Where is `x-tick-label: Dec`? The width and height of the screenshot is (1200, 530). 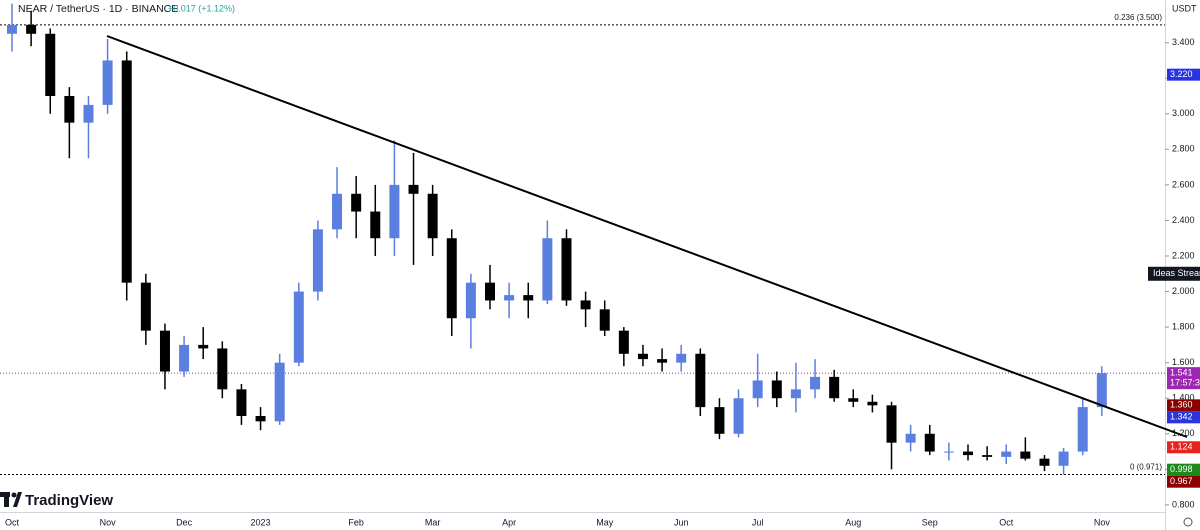 x-tick-label: Dec is located at coordinates (184, 522).